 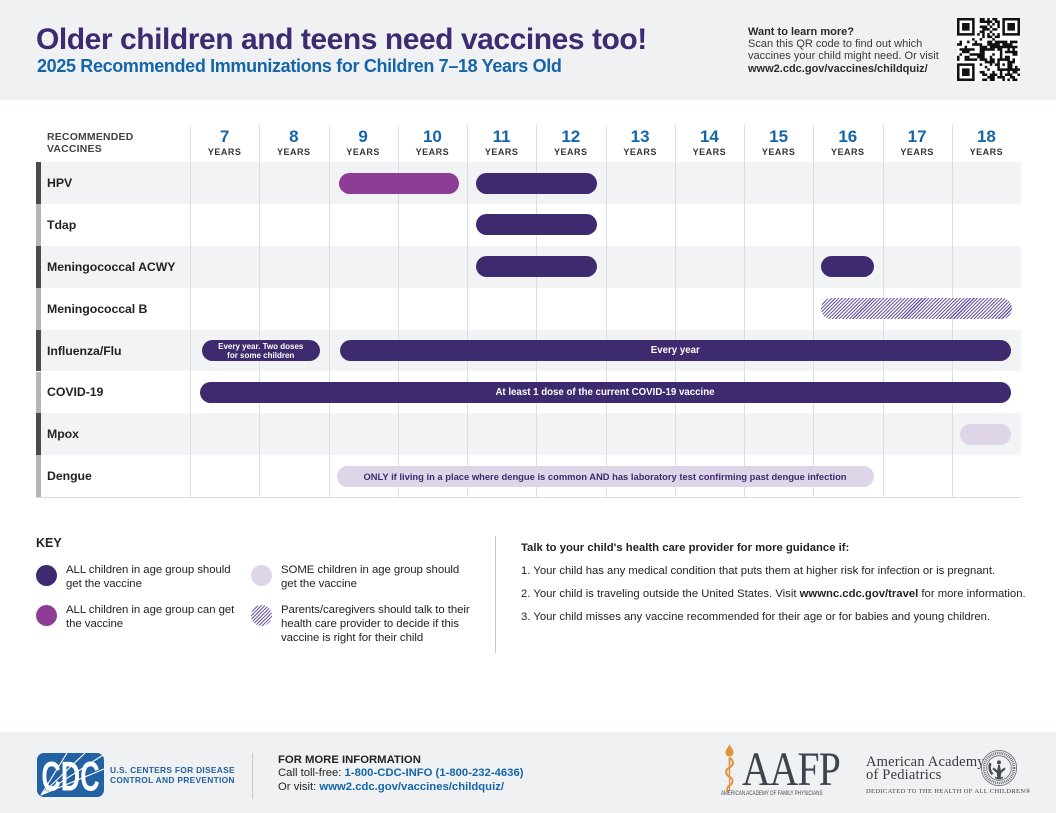 What do you see at coordinates (70, 775) in the screenshot?
I see `svg-text: CDC` at bounding box center [70, 775].